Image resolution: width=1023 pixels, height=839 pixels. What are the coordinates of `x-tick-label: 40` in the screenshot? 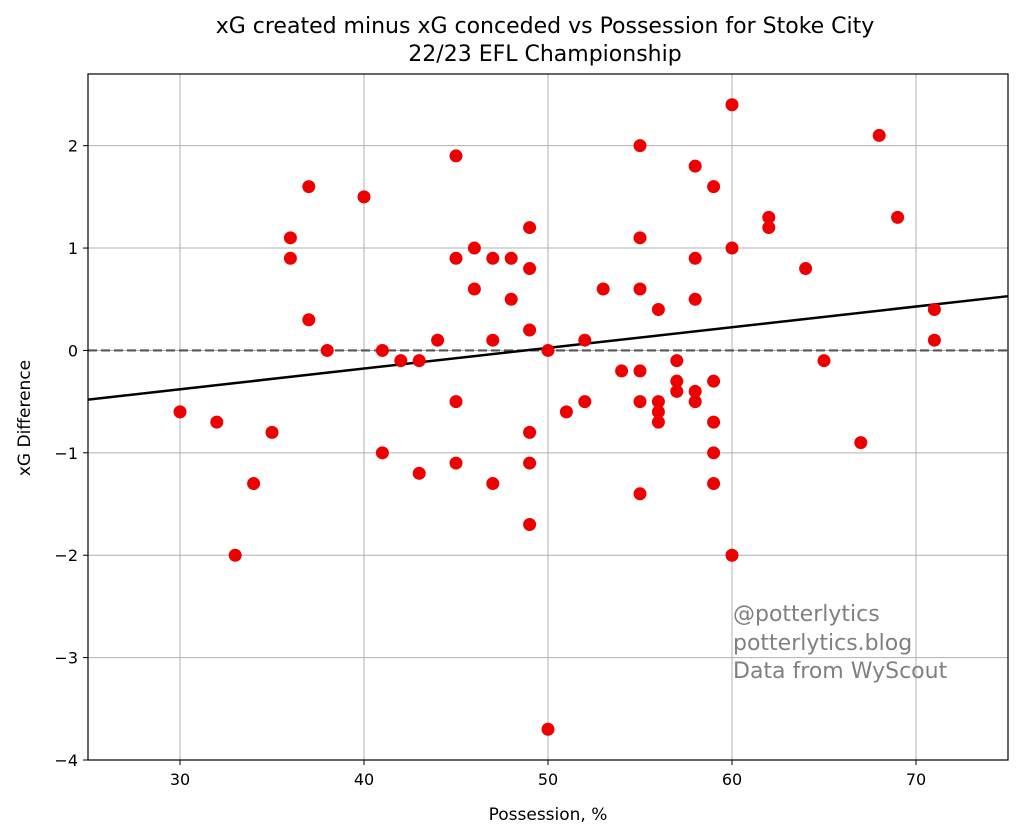 It's located at (364, 779).